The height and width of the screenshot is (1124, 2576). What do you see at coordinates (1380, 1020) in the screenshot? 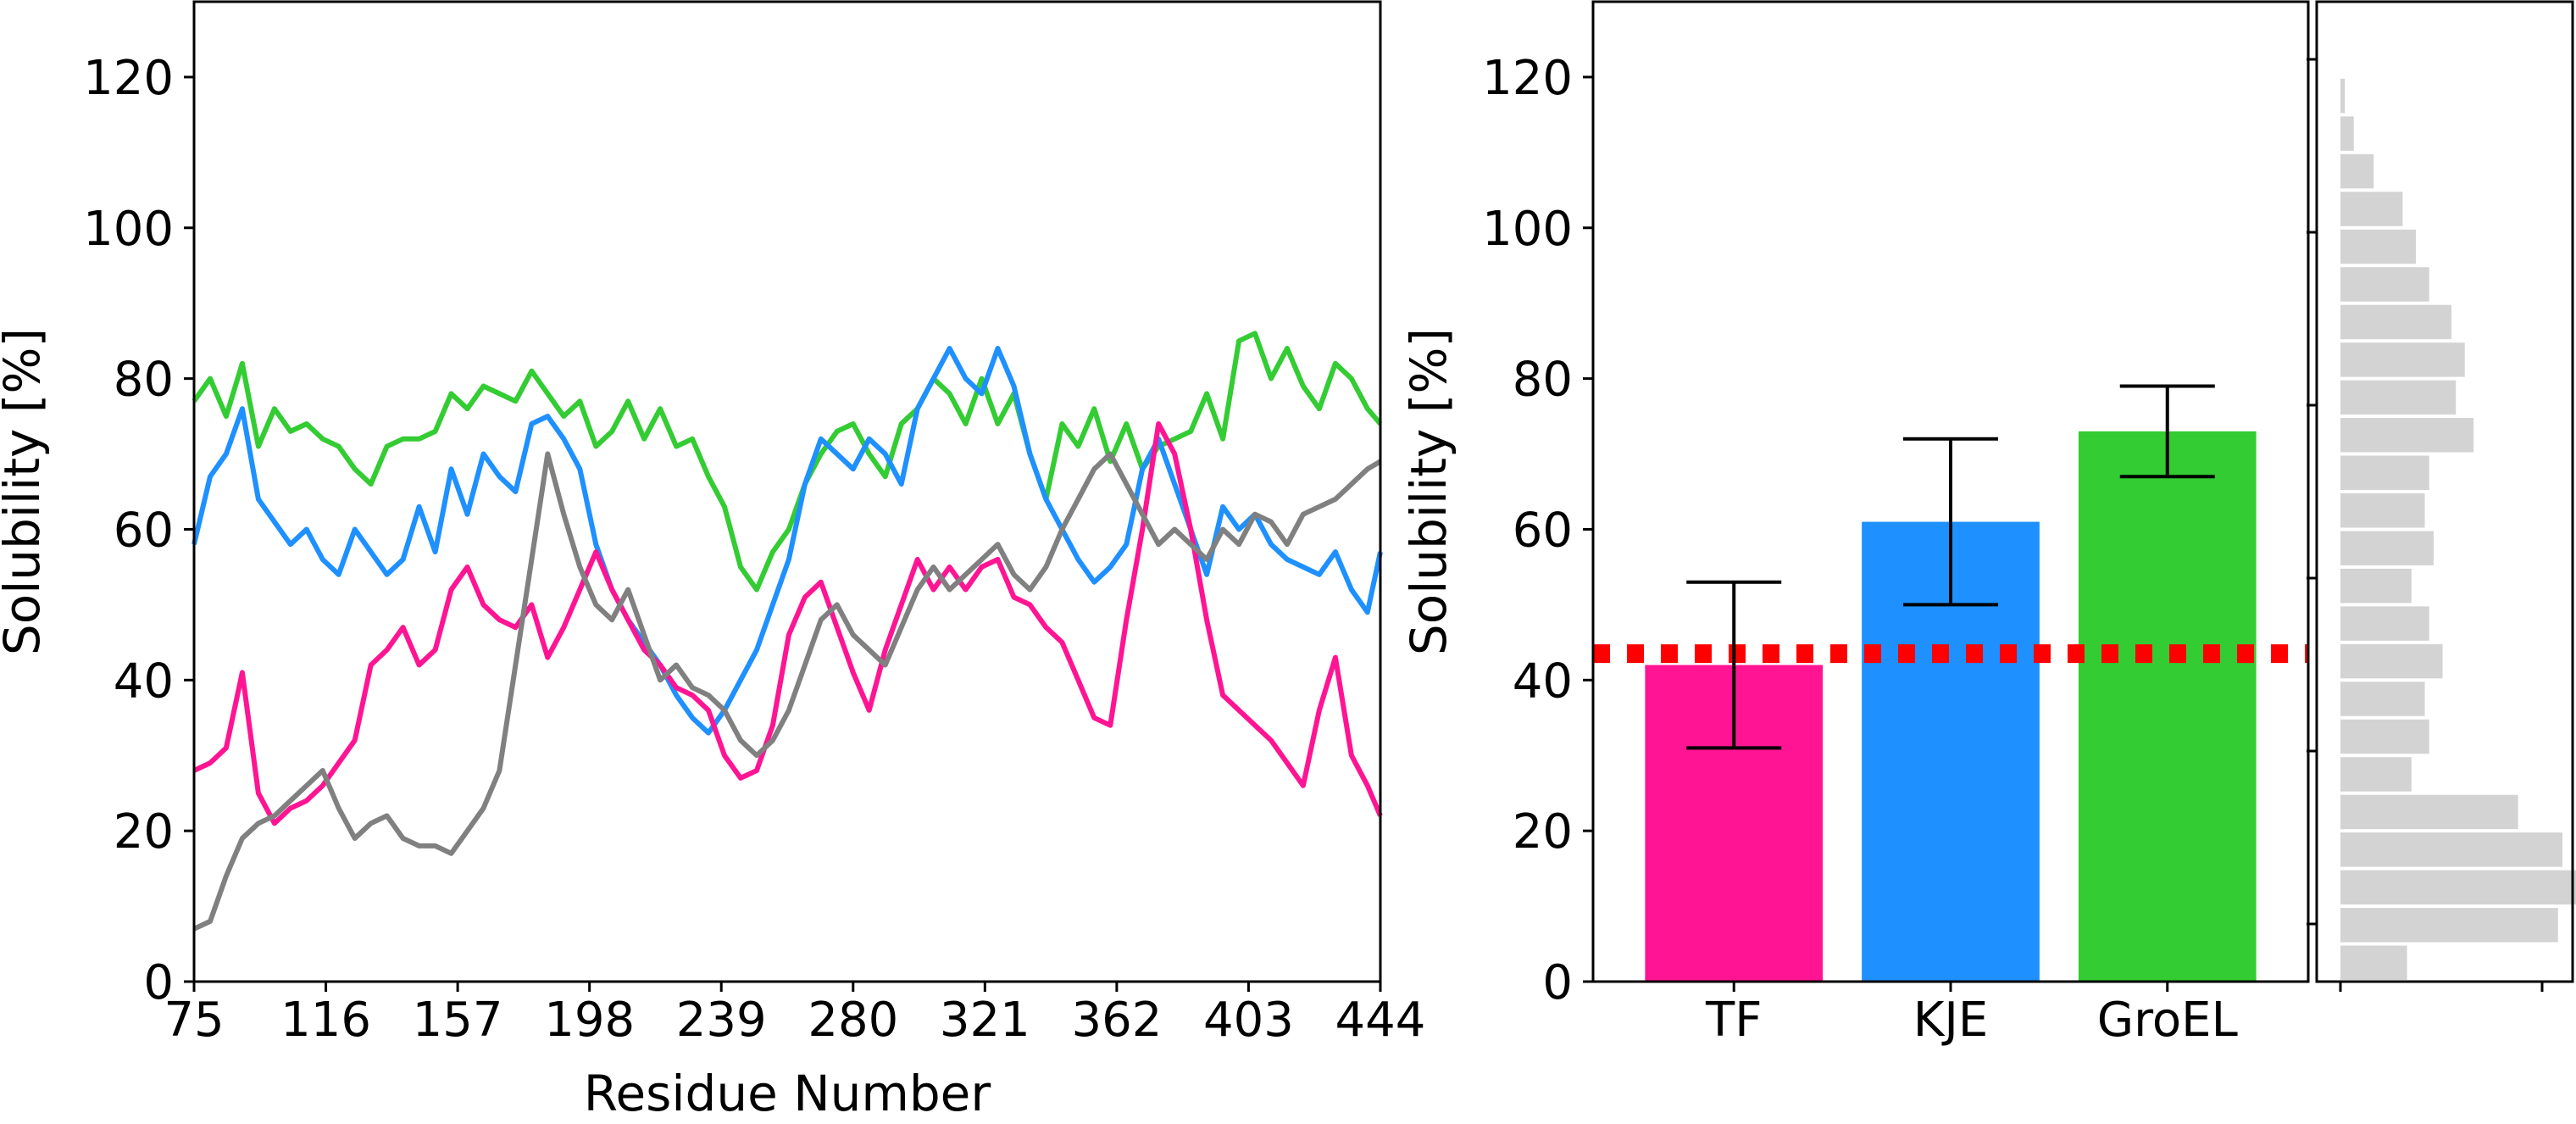
I see `x-tick-label: 444` at bounding box center [1380, 1020].